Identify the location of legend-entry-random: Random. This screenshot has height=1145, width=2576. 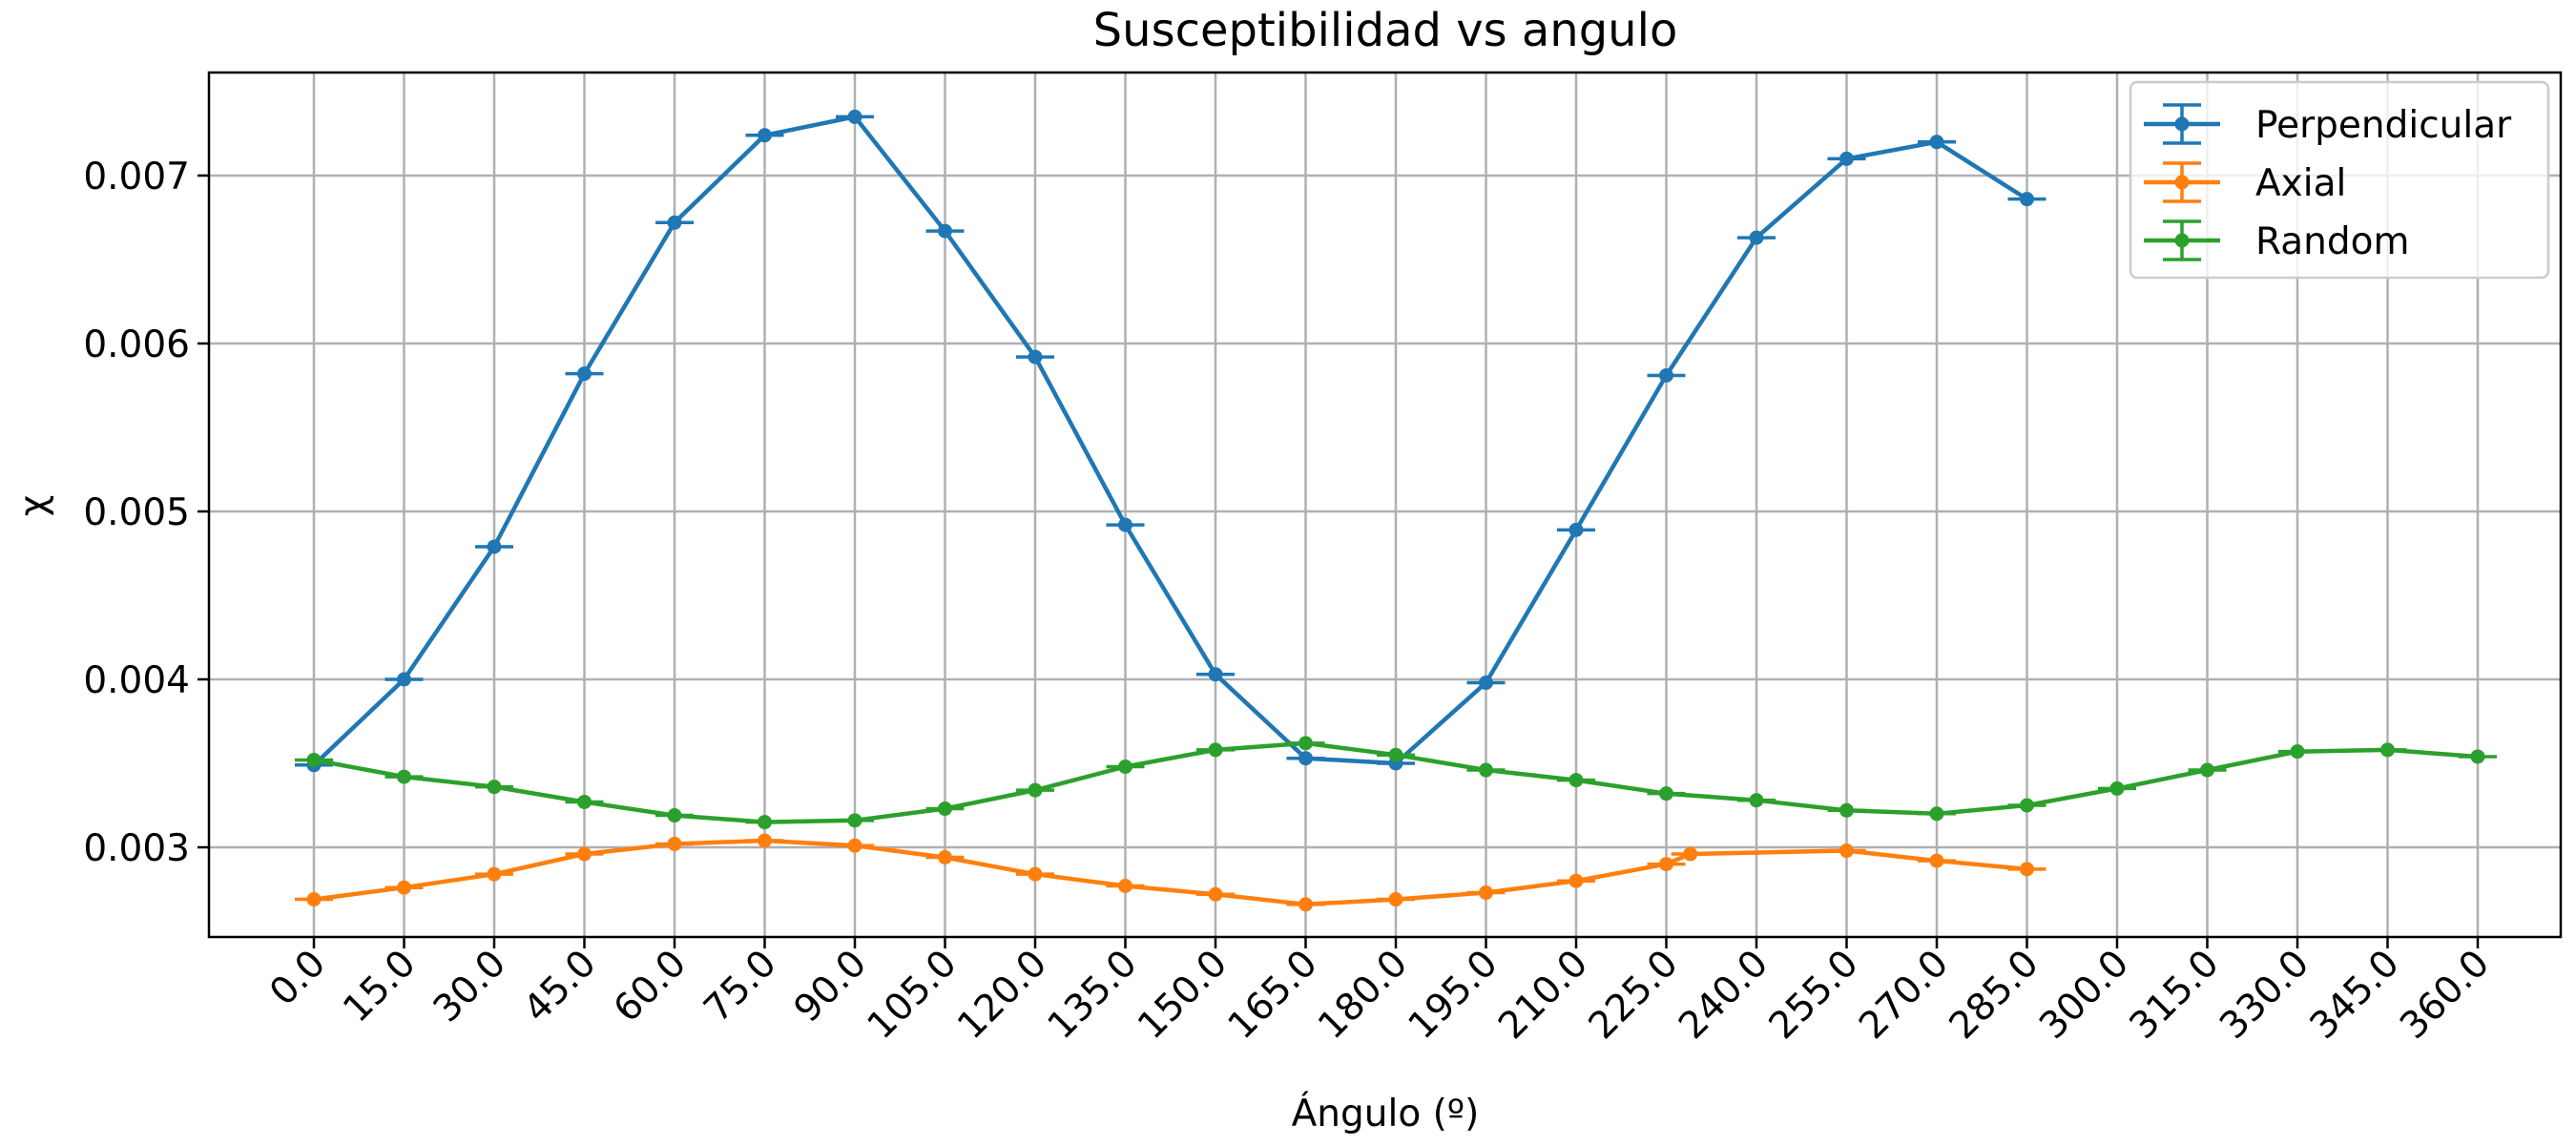
(2276, 241).